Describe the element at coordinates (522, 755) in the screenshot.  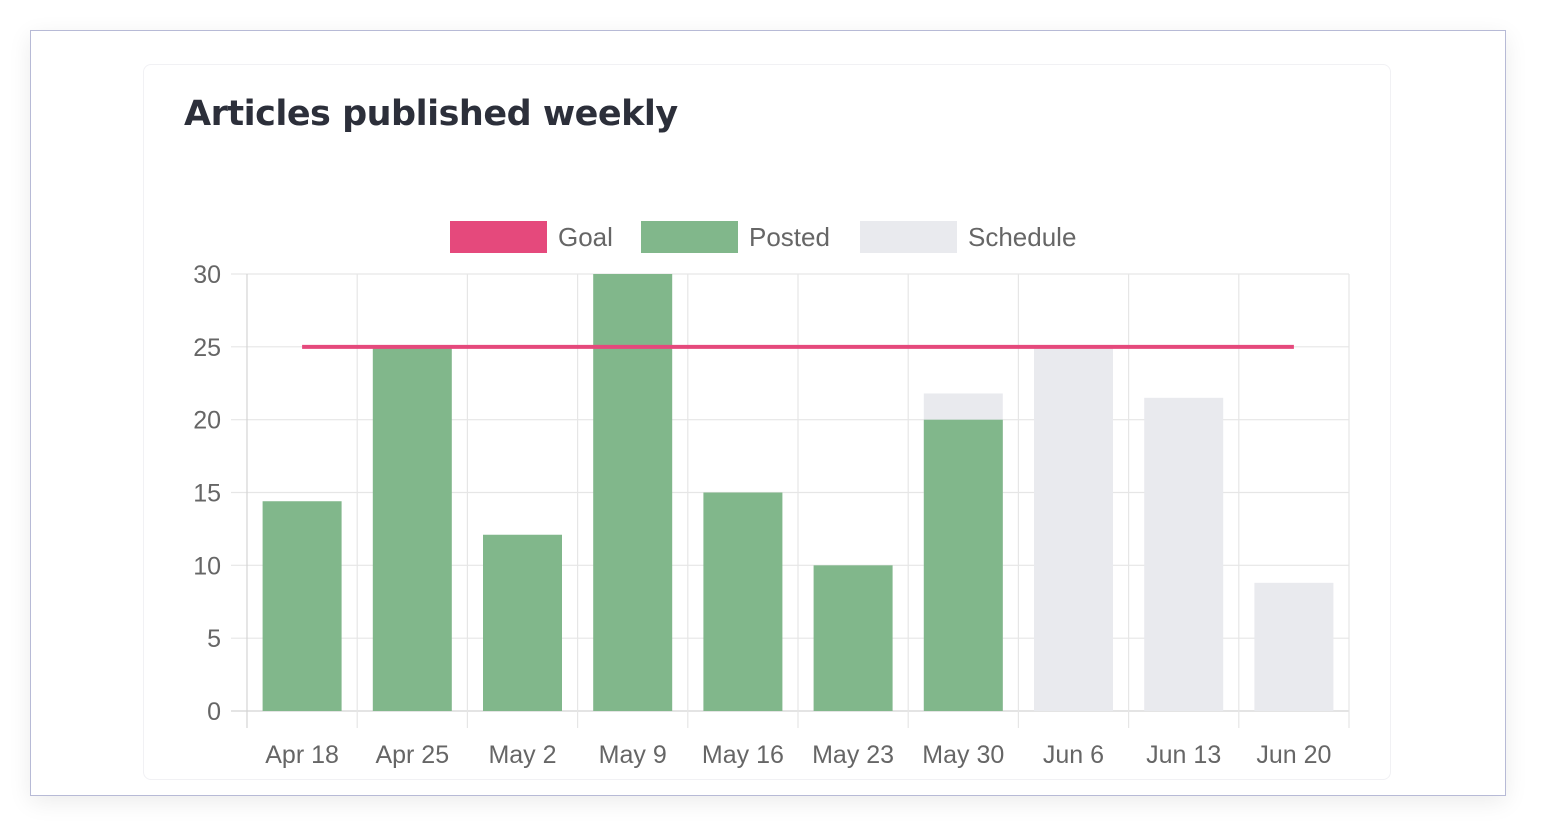
I see `x-tick-label: May 2` at that location.